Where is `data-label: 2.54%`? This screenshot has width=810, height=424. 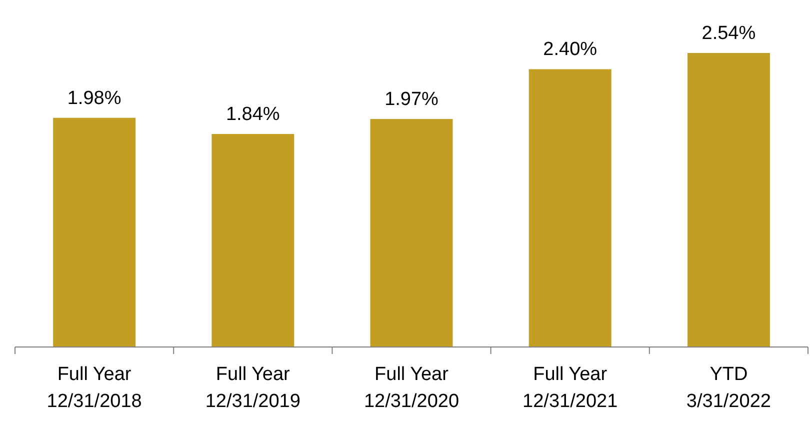
data-label: 2.54% is located at coordinates (729, 33).